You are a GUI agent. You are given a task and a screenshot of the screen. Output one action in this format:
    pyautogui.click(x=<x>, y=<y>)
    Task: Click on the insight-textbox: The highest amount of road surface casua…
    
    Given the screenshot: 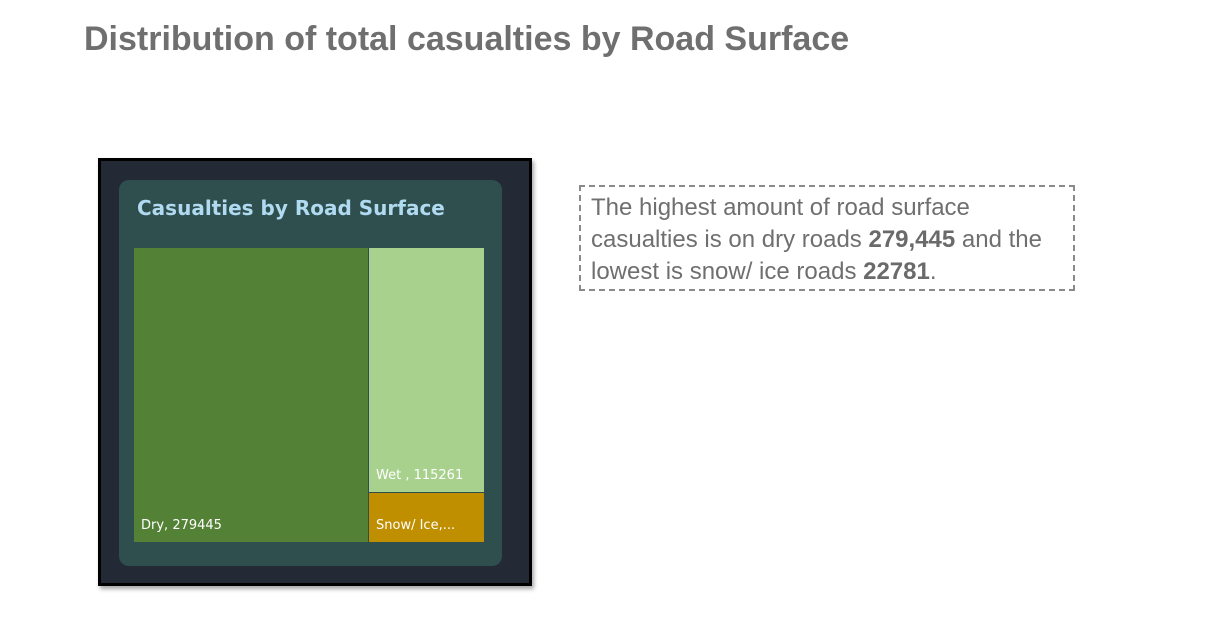 What is the action you would take?
    pyautogui.click(x=827, y=238)
    